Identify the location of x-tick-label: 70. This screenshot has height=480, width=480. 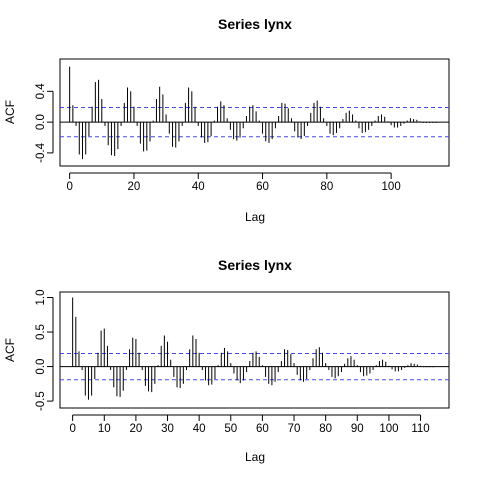
(294, 429).